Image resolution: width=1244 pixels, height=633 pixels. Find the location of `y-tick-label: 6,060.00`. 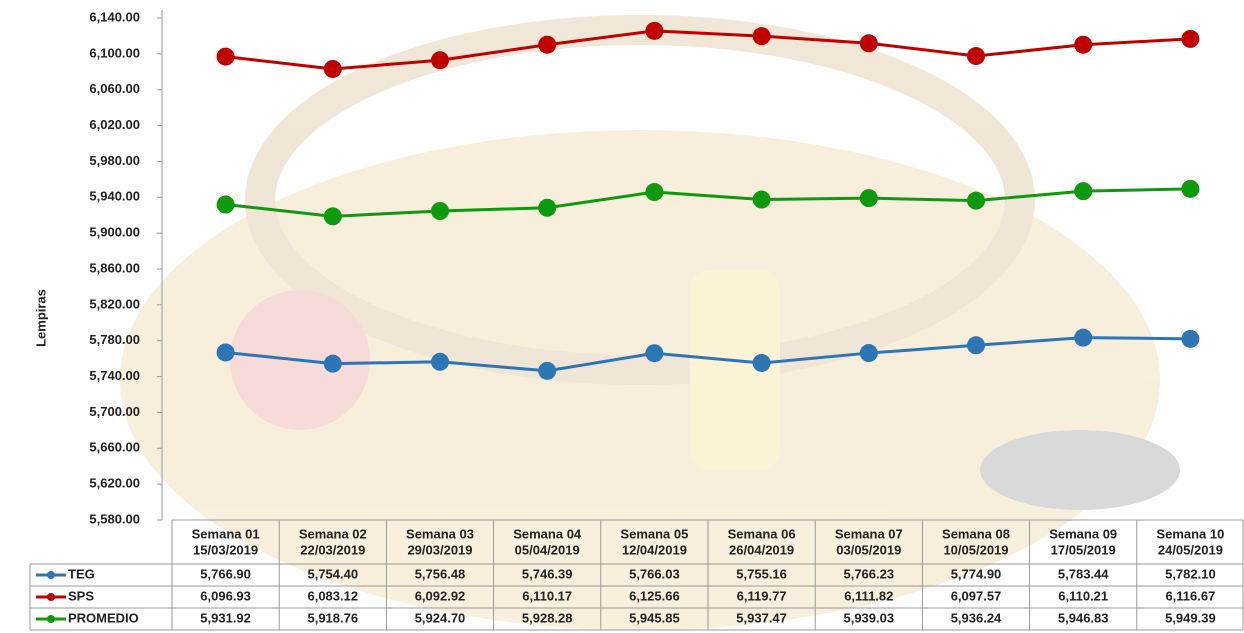

y-tick-label: 6,060.00 is located at coordinates (114, 88).